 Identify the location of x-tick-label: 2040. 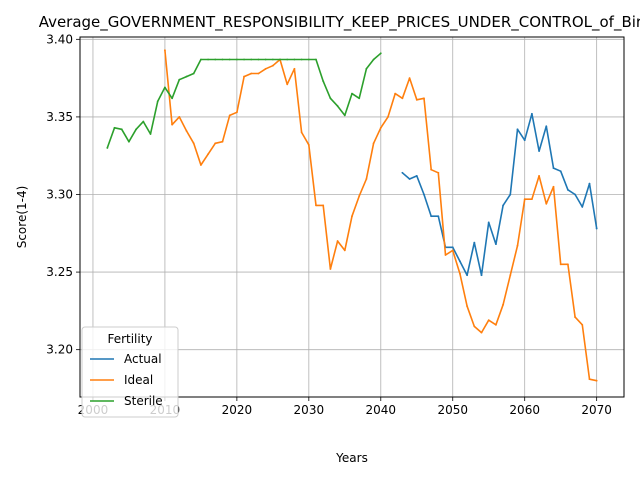
(381, 410).